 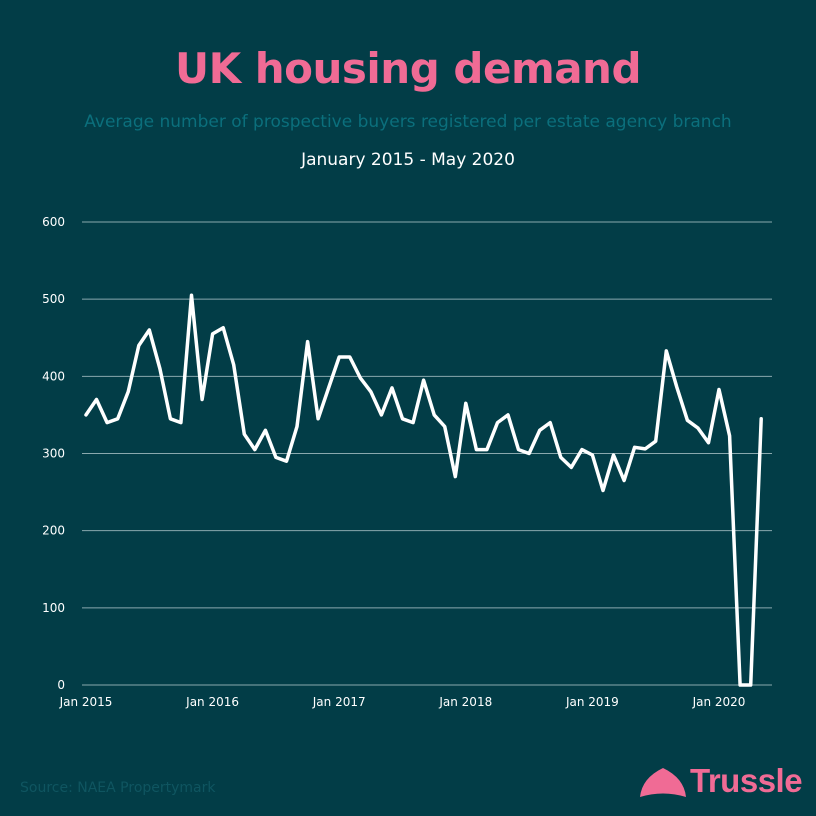 I want to click on date-range: January 2015 - May 2020, so click(x=408, y=160).